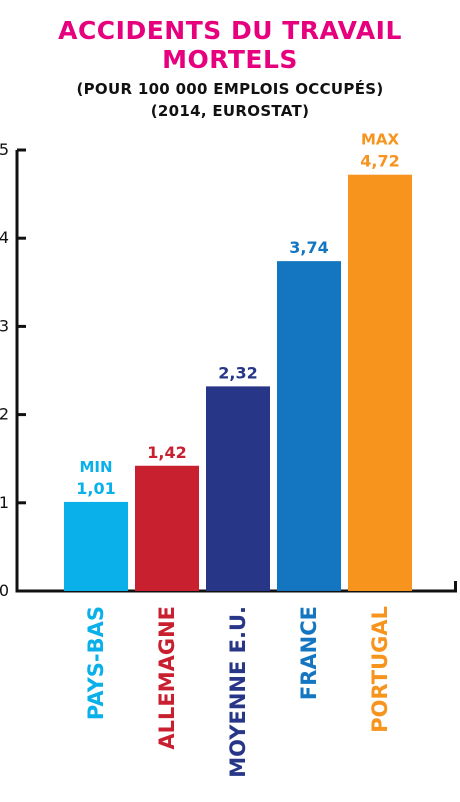 The image size is (460, 802). What do you see at coordinates (166, 452) in the screenshot?
I see `value-label: 1,42` at bounding box center [166, 452].